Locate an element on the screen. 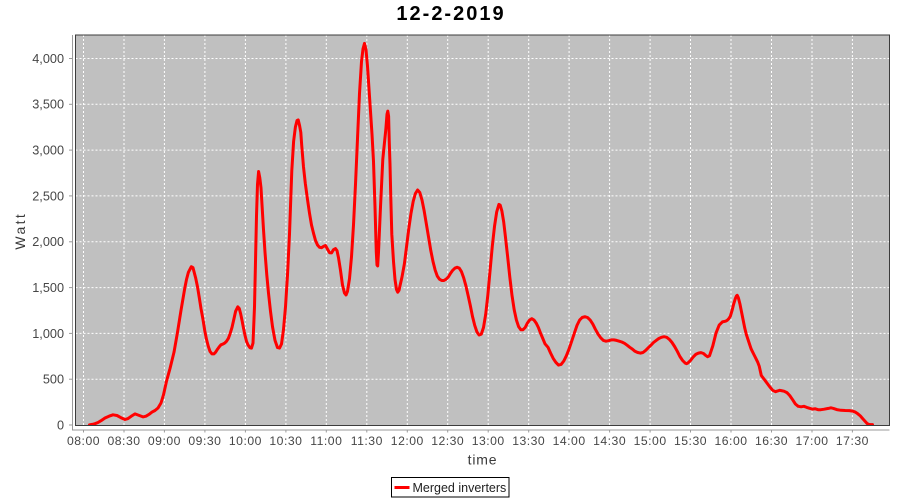  svg-text: 12-2-2019 is located at coordinates (450, 14).